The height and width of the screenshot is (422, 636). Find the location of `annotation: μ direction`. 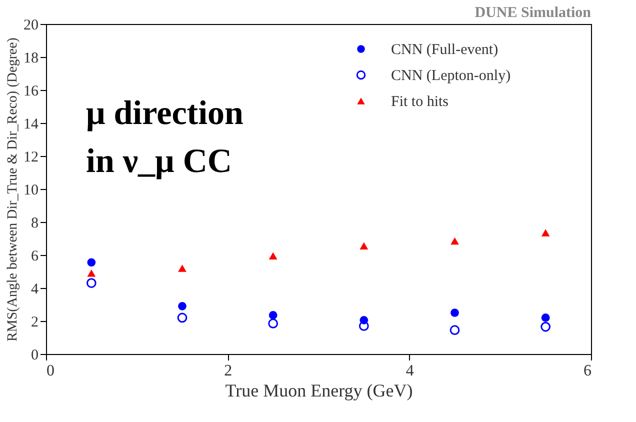

annotation: μ direction is located at coordinates (165, 113).